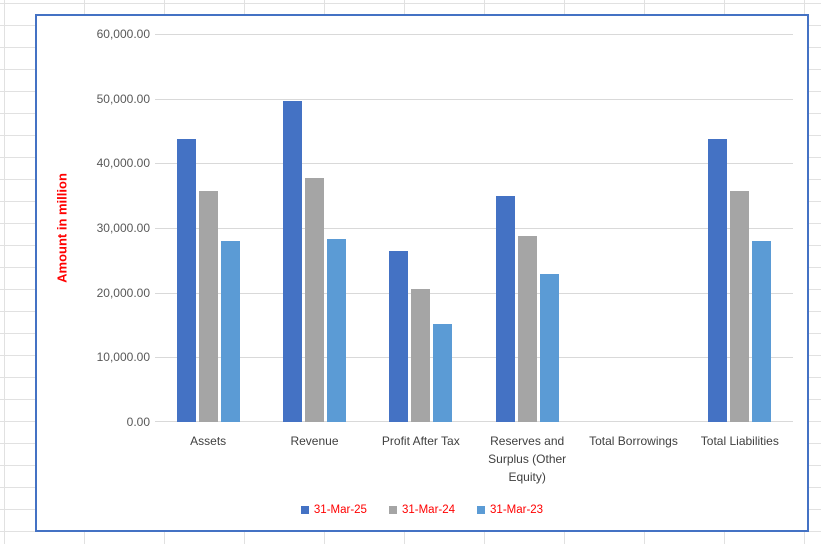  What do you see at coordinates (123, 292) in the screenshot?
I see `y-axis-tick-label: 20,000.00` at bounding box center [123, 292].